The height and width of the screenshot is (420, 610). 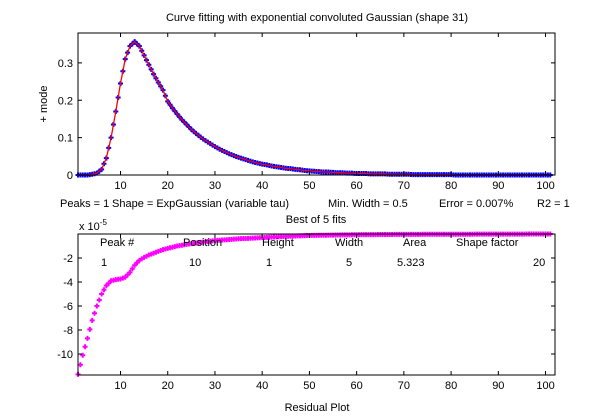 What do you see at coordinates (349, 263) in the screenshot?
I see `table-cell-width: 5` at bounding box center [349, 263].